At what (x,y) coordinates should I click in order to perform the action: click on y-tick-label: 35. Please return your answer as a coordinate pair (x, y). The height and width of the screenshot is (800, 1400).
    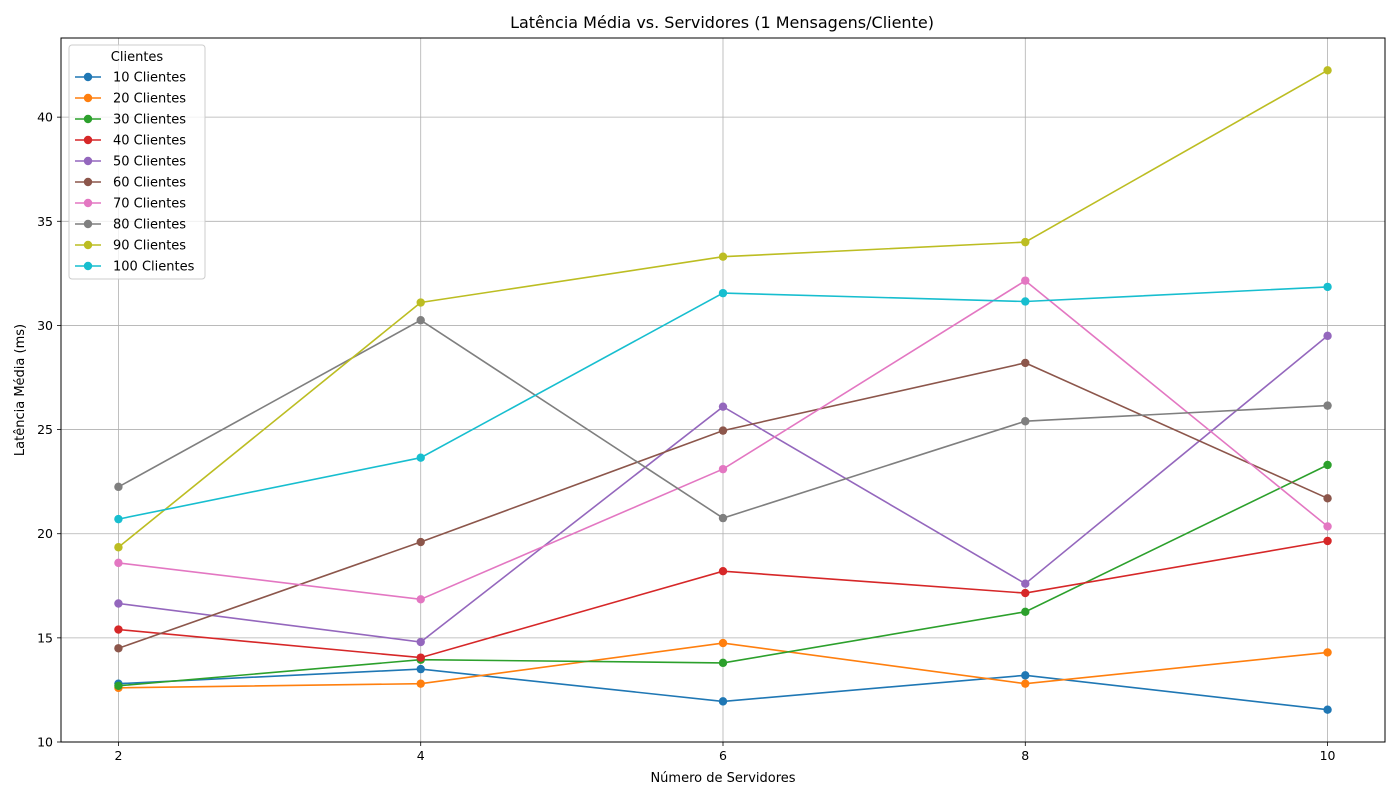
    Looking at the image, I should click on (45, 221).